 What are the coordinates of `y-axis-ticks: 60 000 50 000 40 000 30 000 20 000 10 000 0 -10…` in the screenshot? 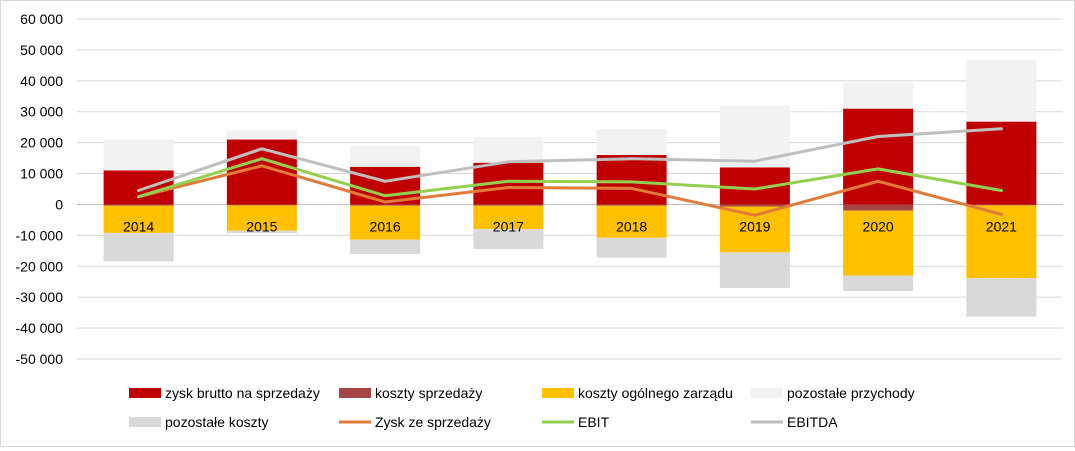 It's located at (40, 189).